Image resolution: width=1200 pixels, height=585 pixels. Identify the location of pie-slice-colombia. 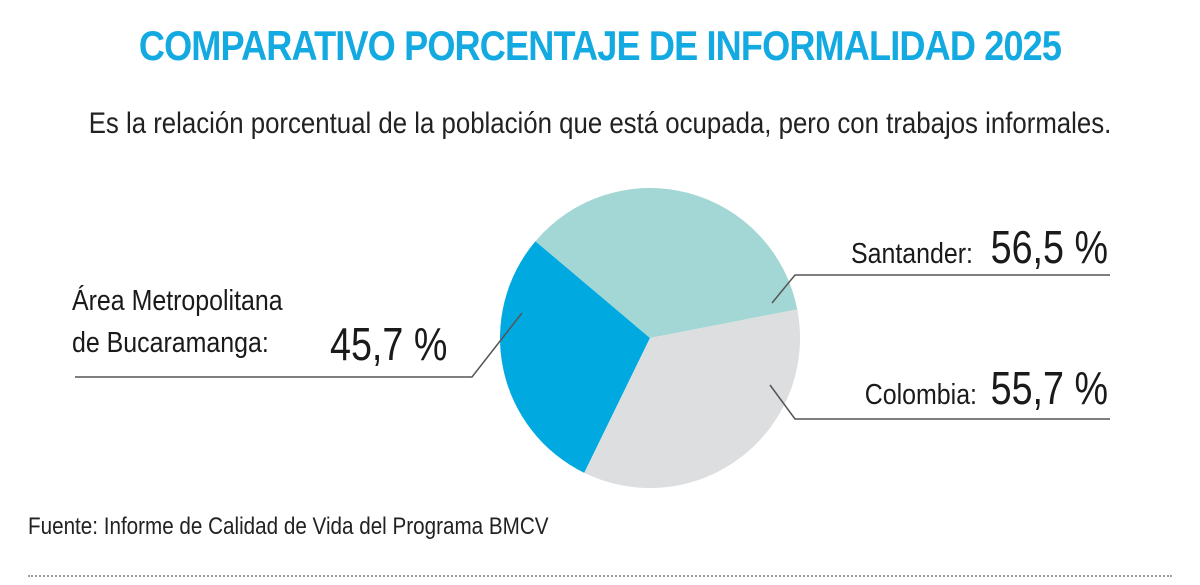
(692, 399).